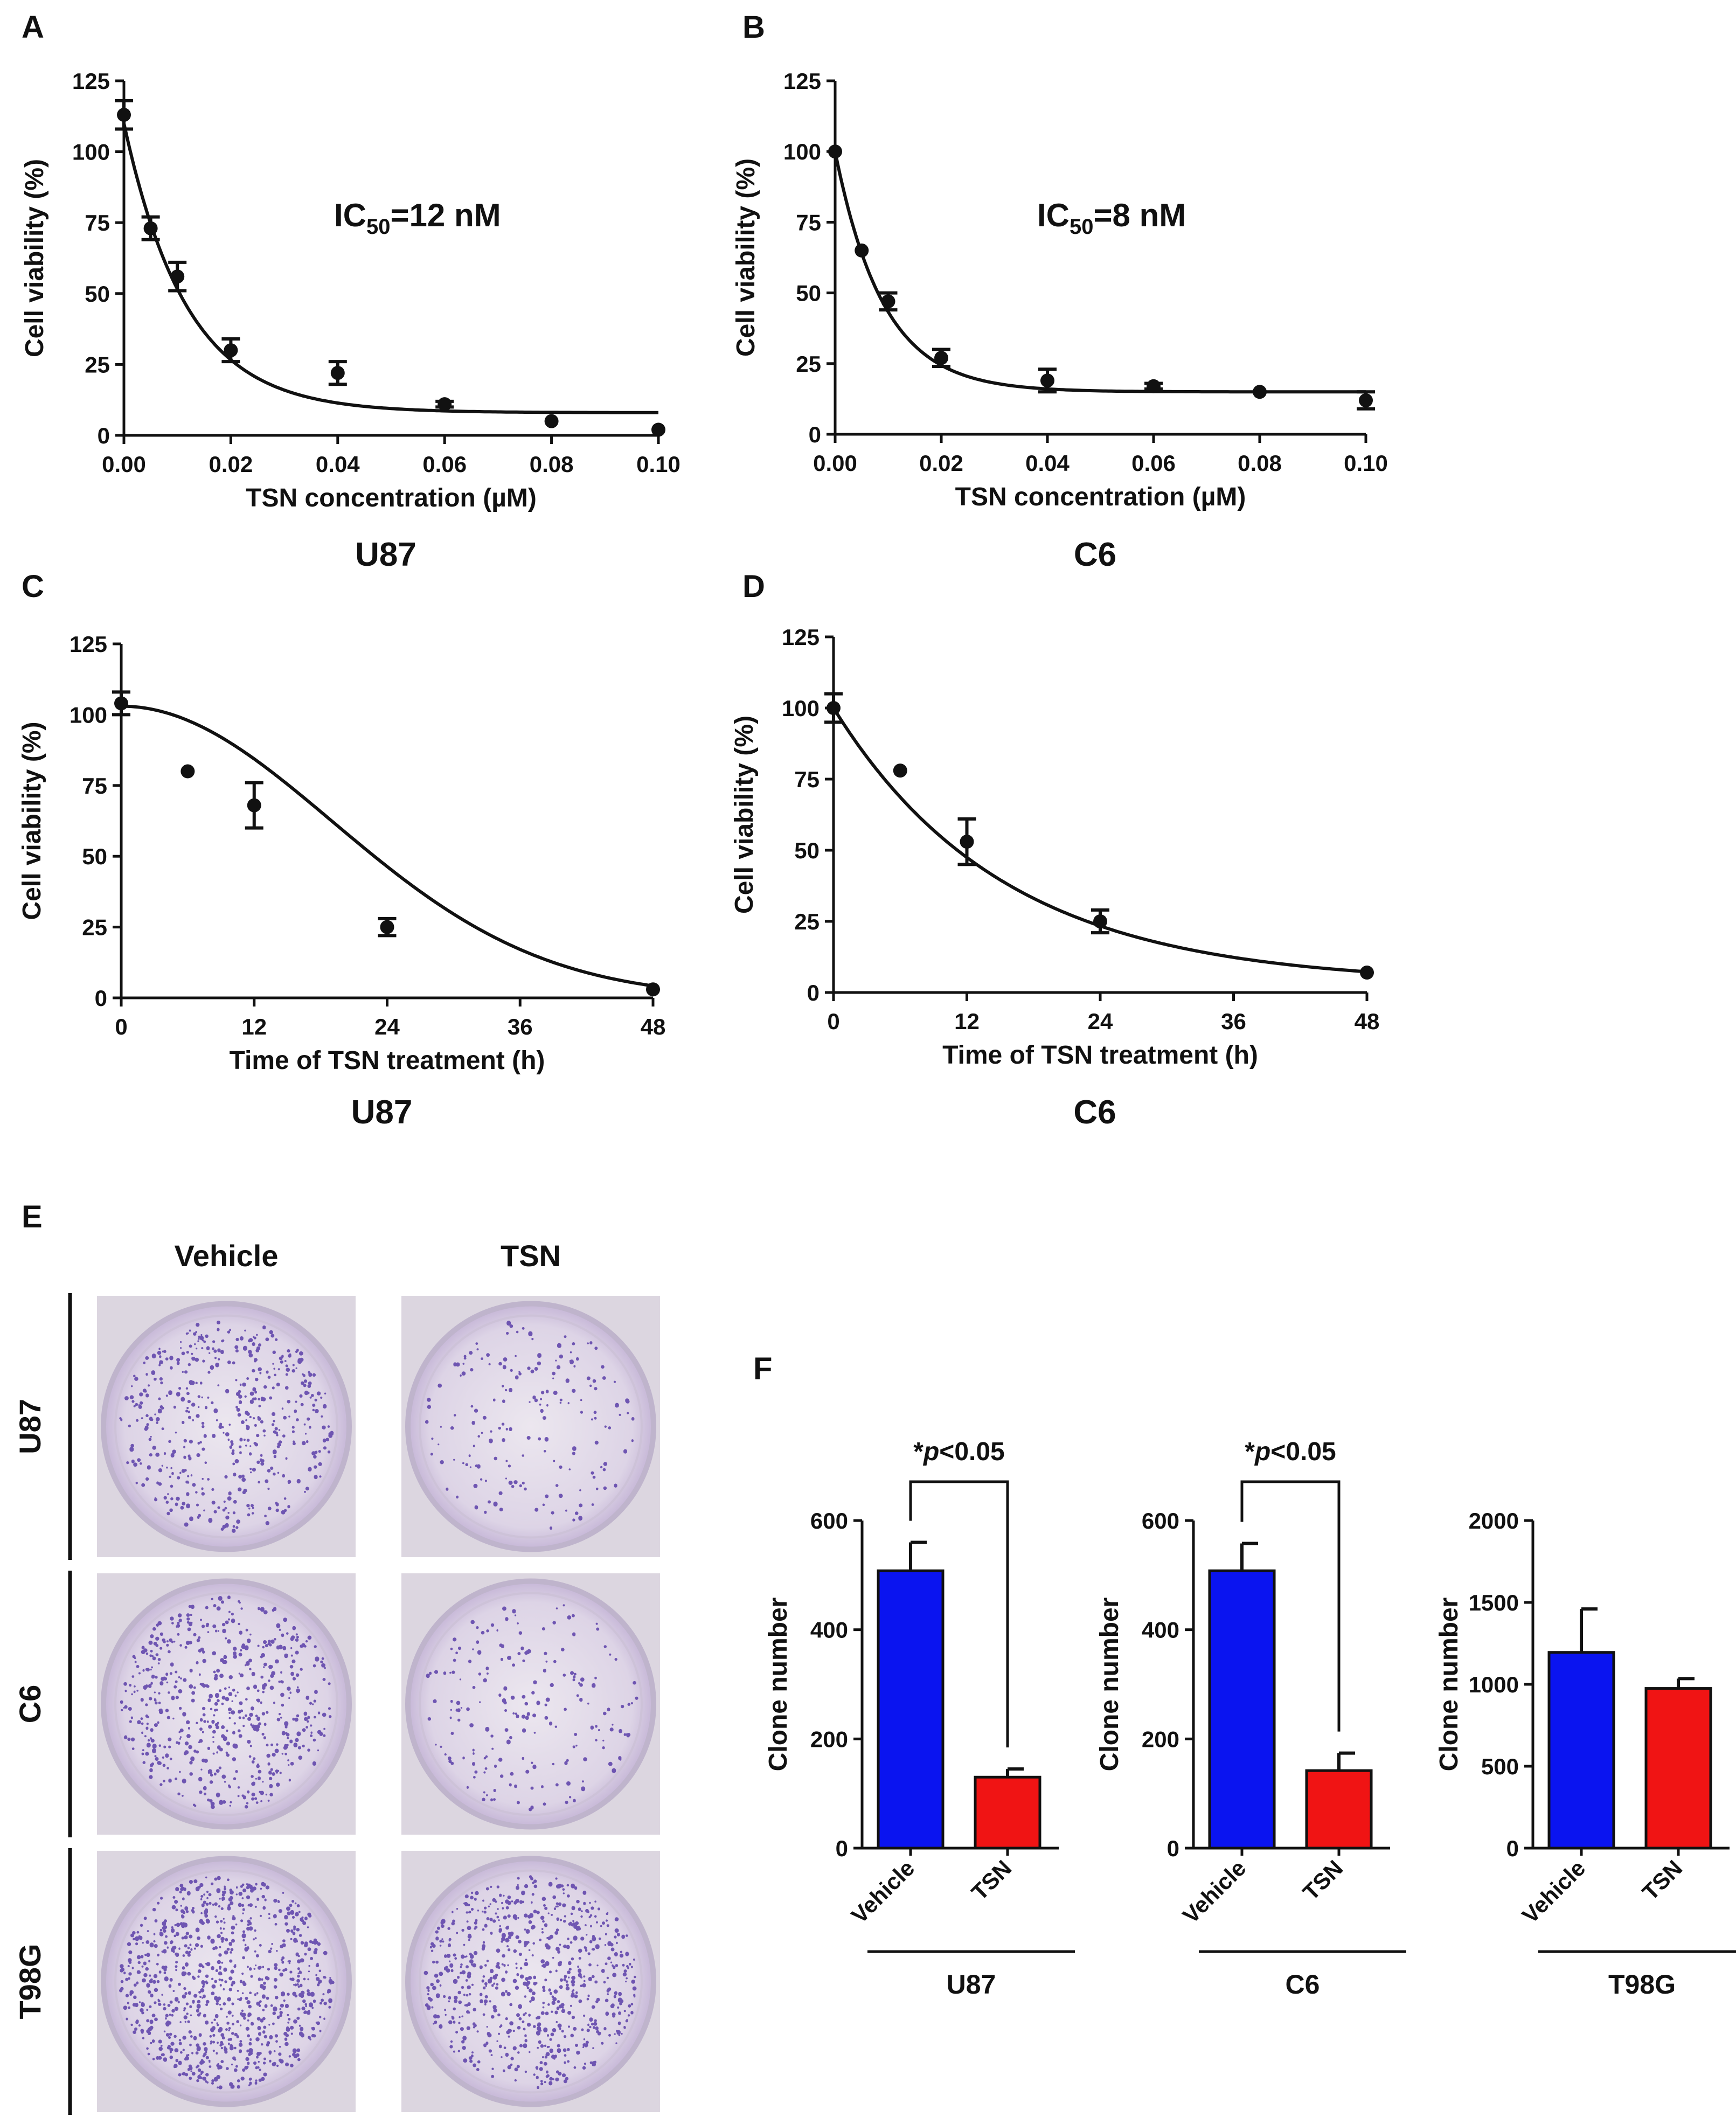 The height and width of the screenshot is (2124, 1736). Describe the element at coordinates (941, 463) in the screenshot. I see `x-tick-label: 0.02` at that location.